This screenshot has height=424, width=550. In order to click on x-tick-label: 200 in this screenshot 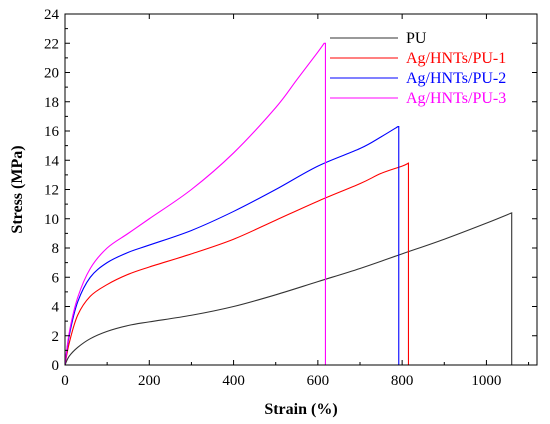, I will do `click(149, 381)`.